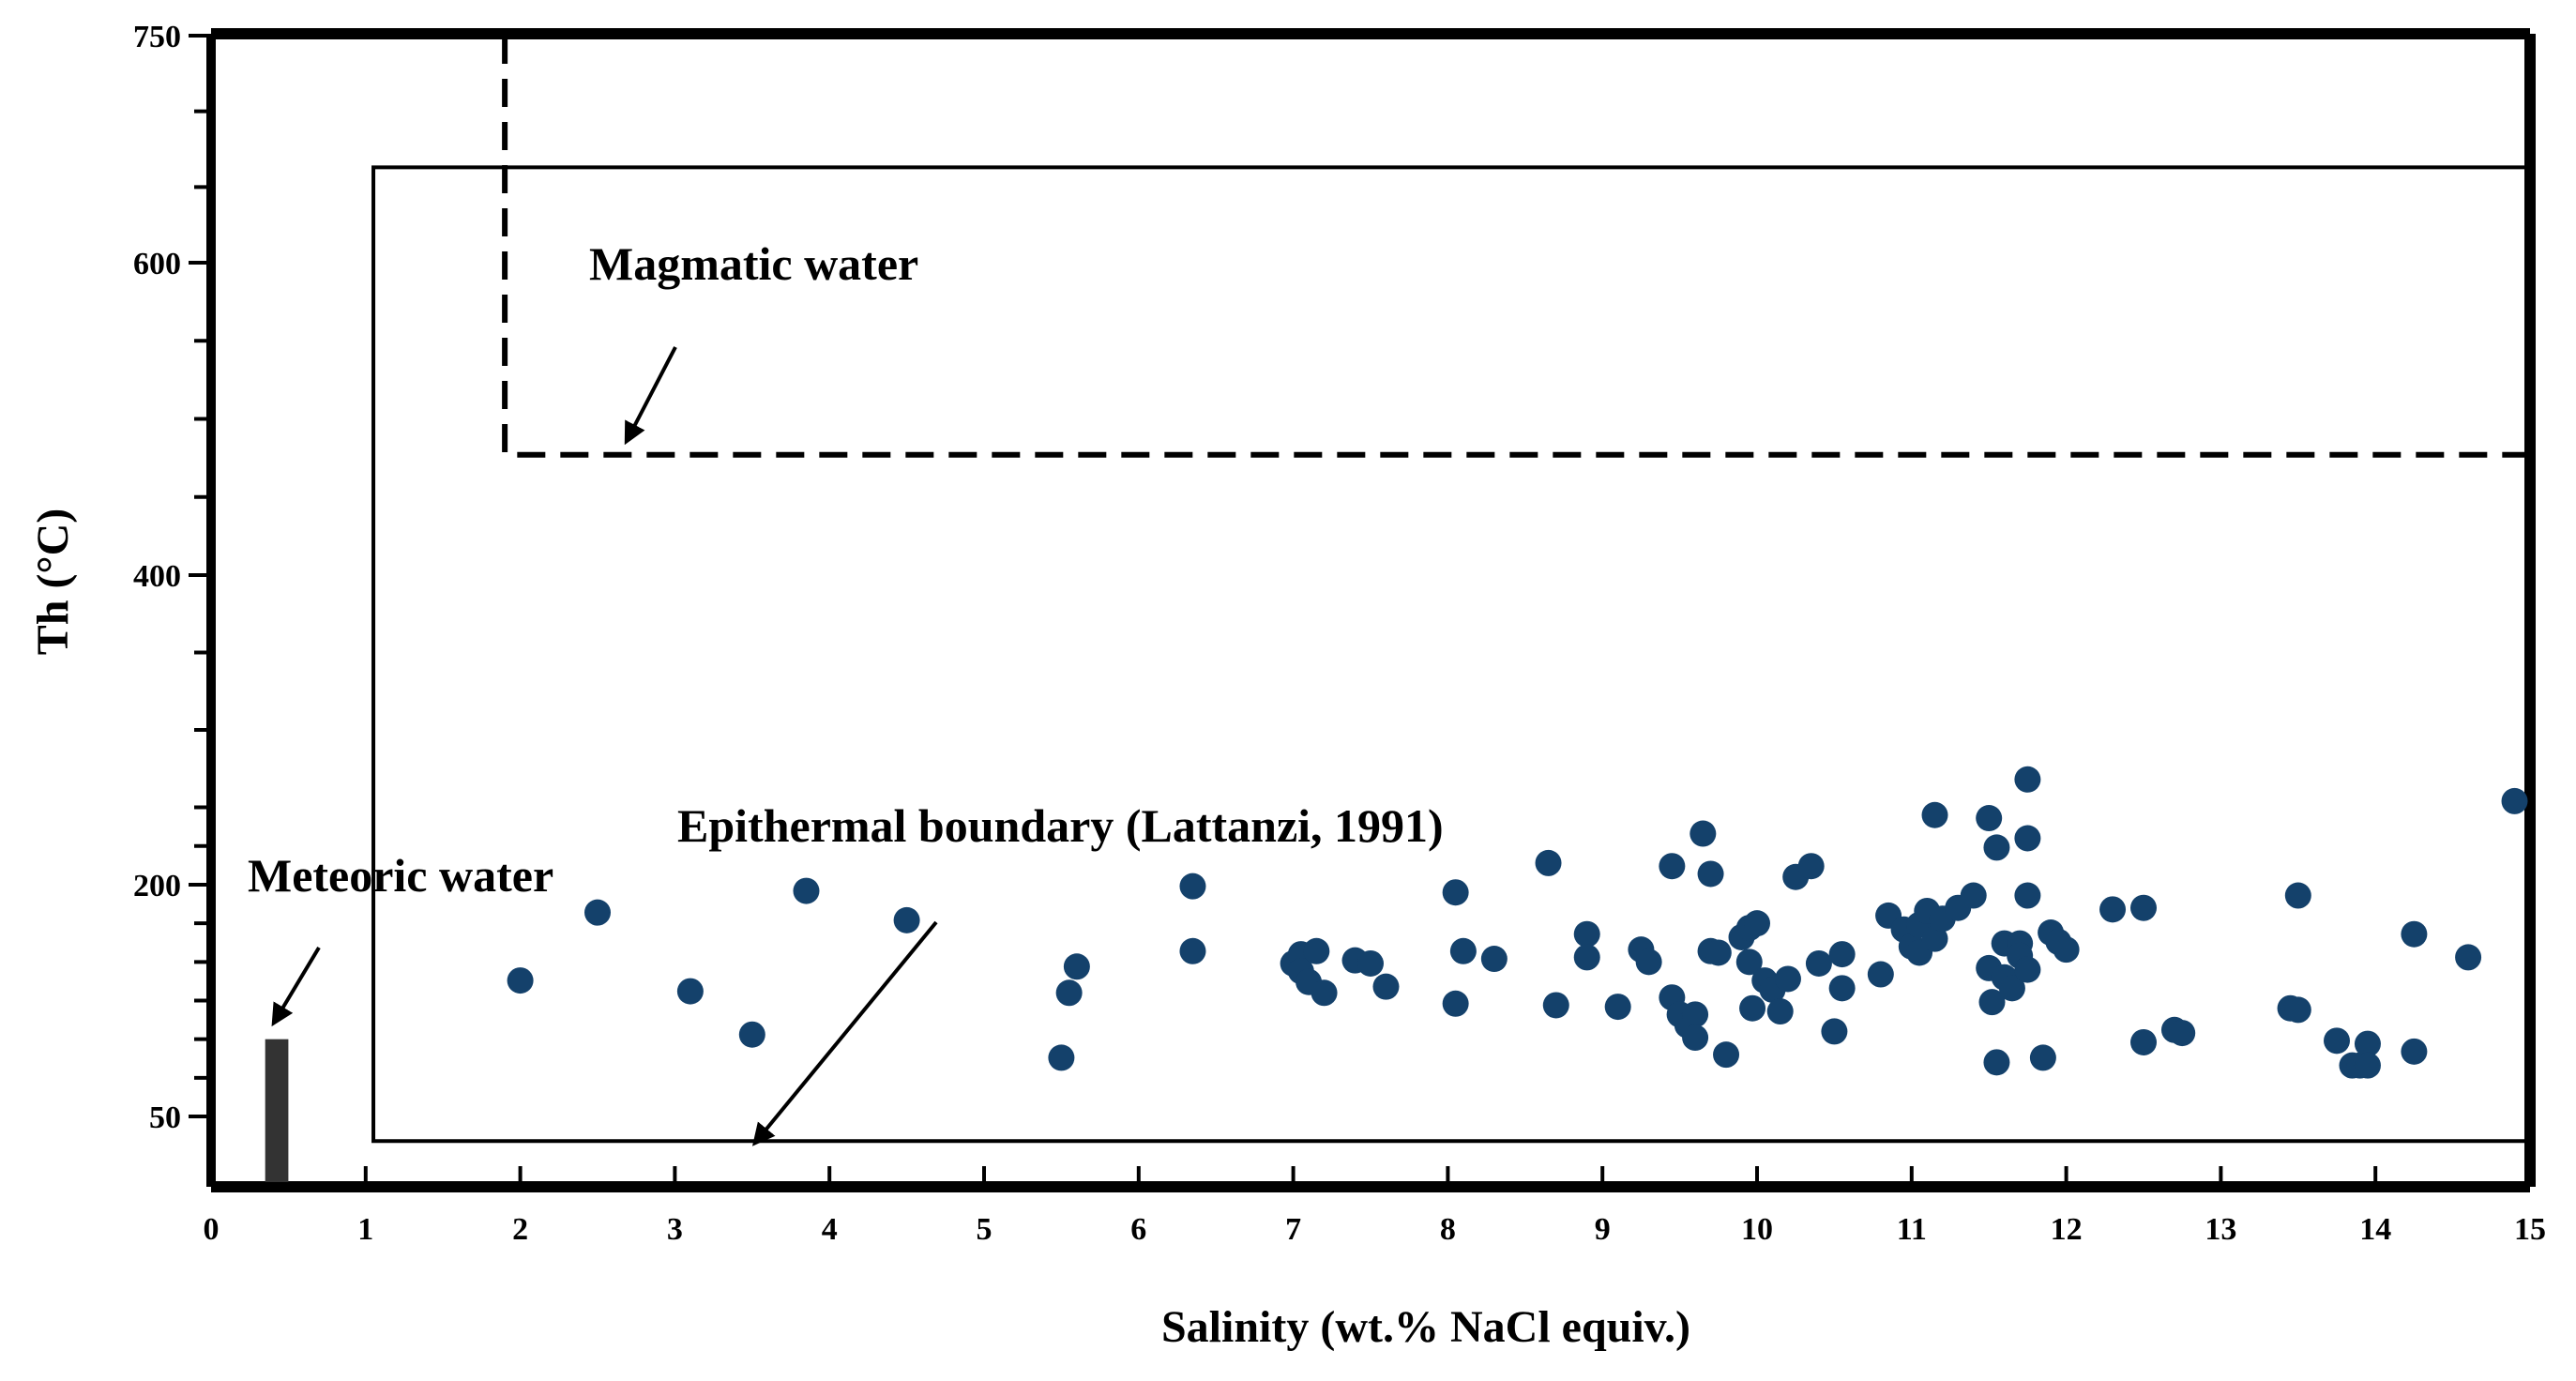 The image size is (2576, 1381). I want to click on x-tick-label: 12, so click(2067, 1229).